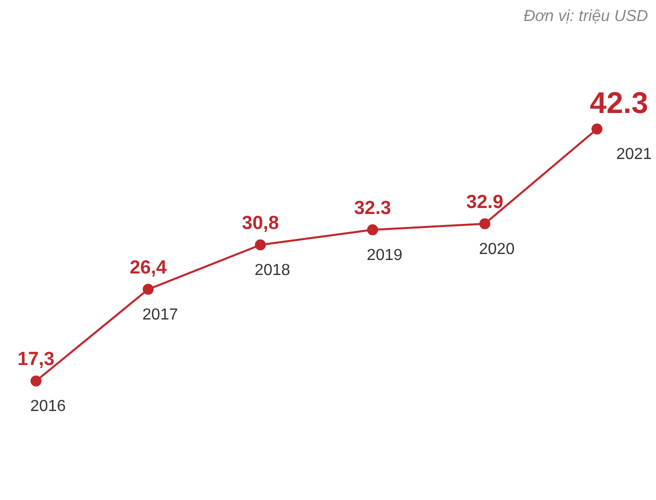 This screenshot has height=500, width=656. What do you see at coordinates (373, 208) in the screenshot?
I see `data-label: 32.3` at bounding box center [373, 208].